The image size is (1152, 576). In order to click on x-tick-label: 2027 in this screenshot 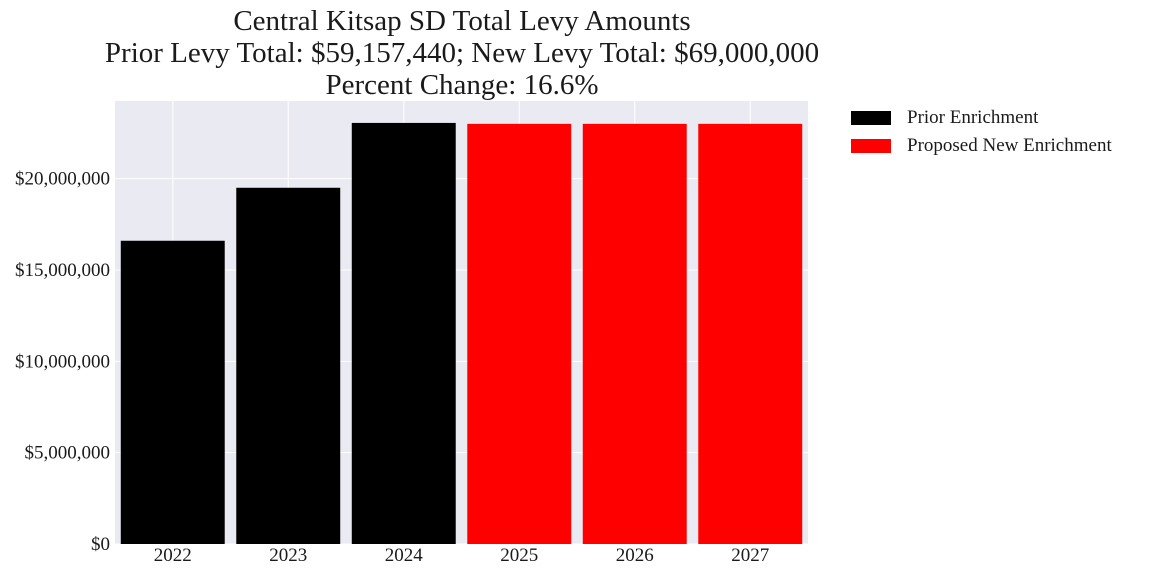, I will do `click(750, 555)`.